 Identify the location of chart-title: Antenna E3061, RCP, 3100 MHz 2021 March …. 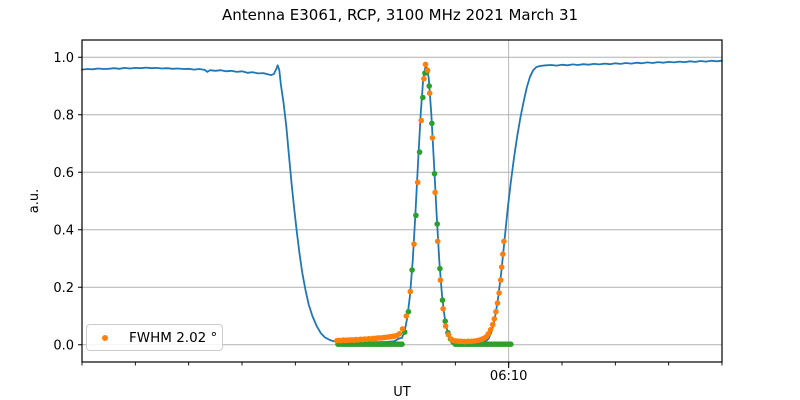
(400, 15).